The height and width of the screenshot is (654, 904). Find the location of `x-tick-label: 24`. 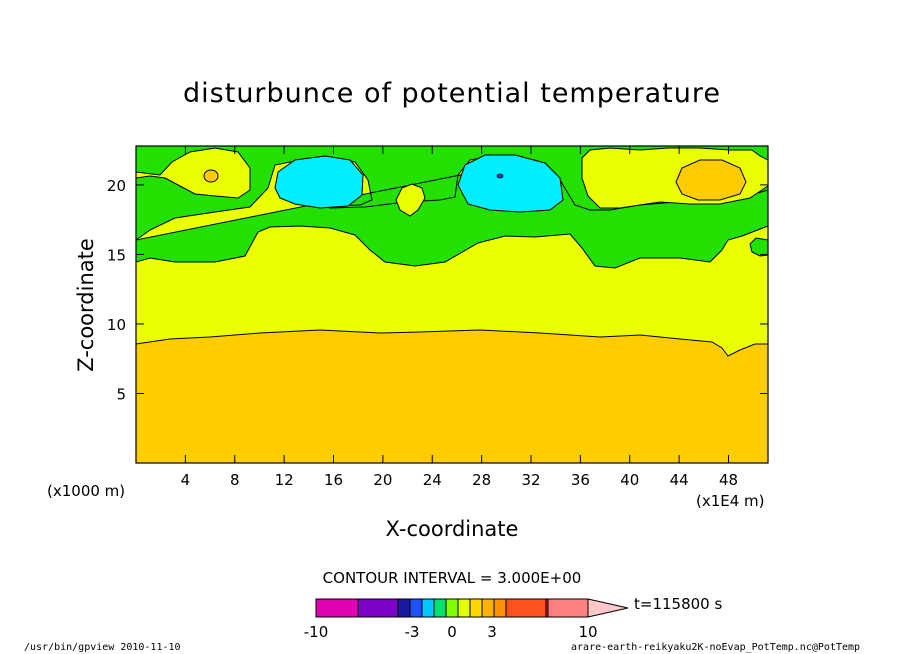

x-tick-label: 24 is located at coordinates (432, 480).